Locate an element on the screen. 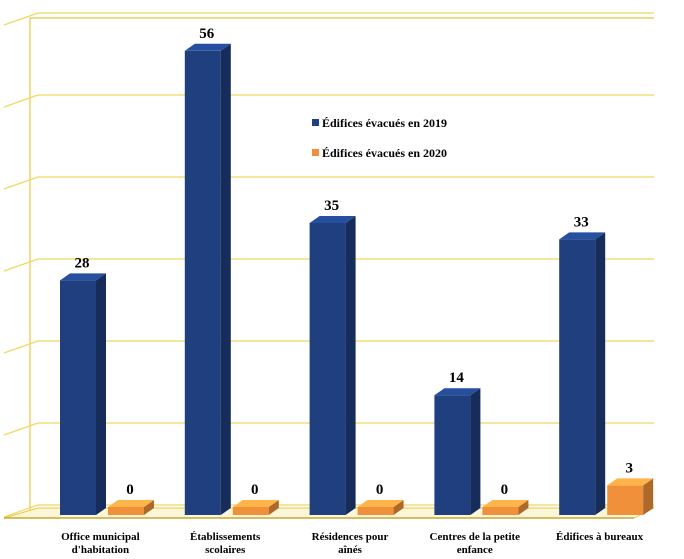 The image size is (684, 559). value-label-2019-0: 28 is located at coordinates (82, 263).